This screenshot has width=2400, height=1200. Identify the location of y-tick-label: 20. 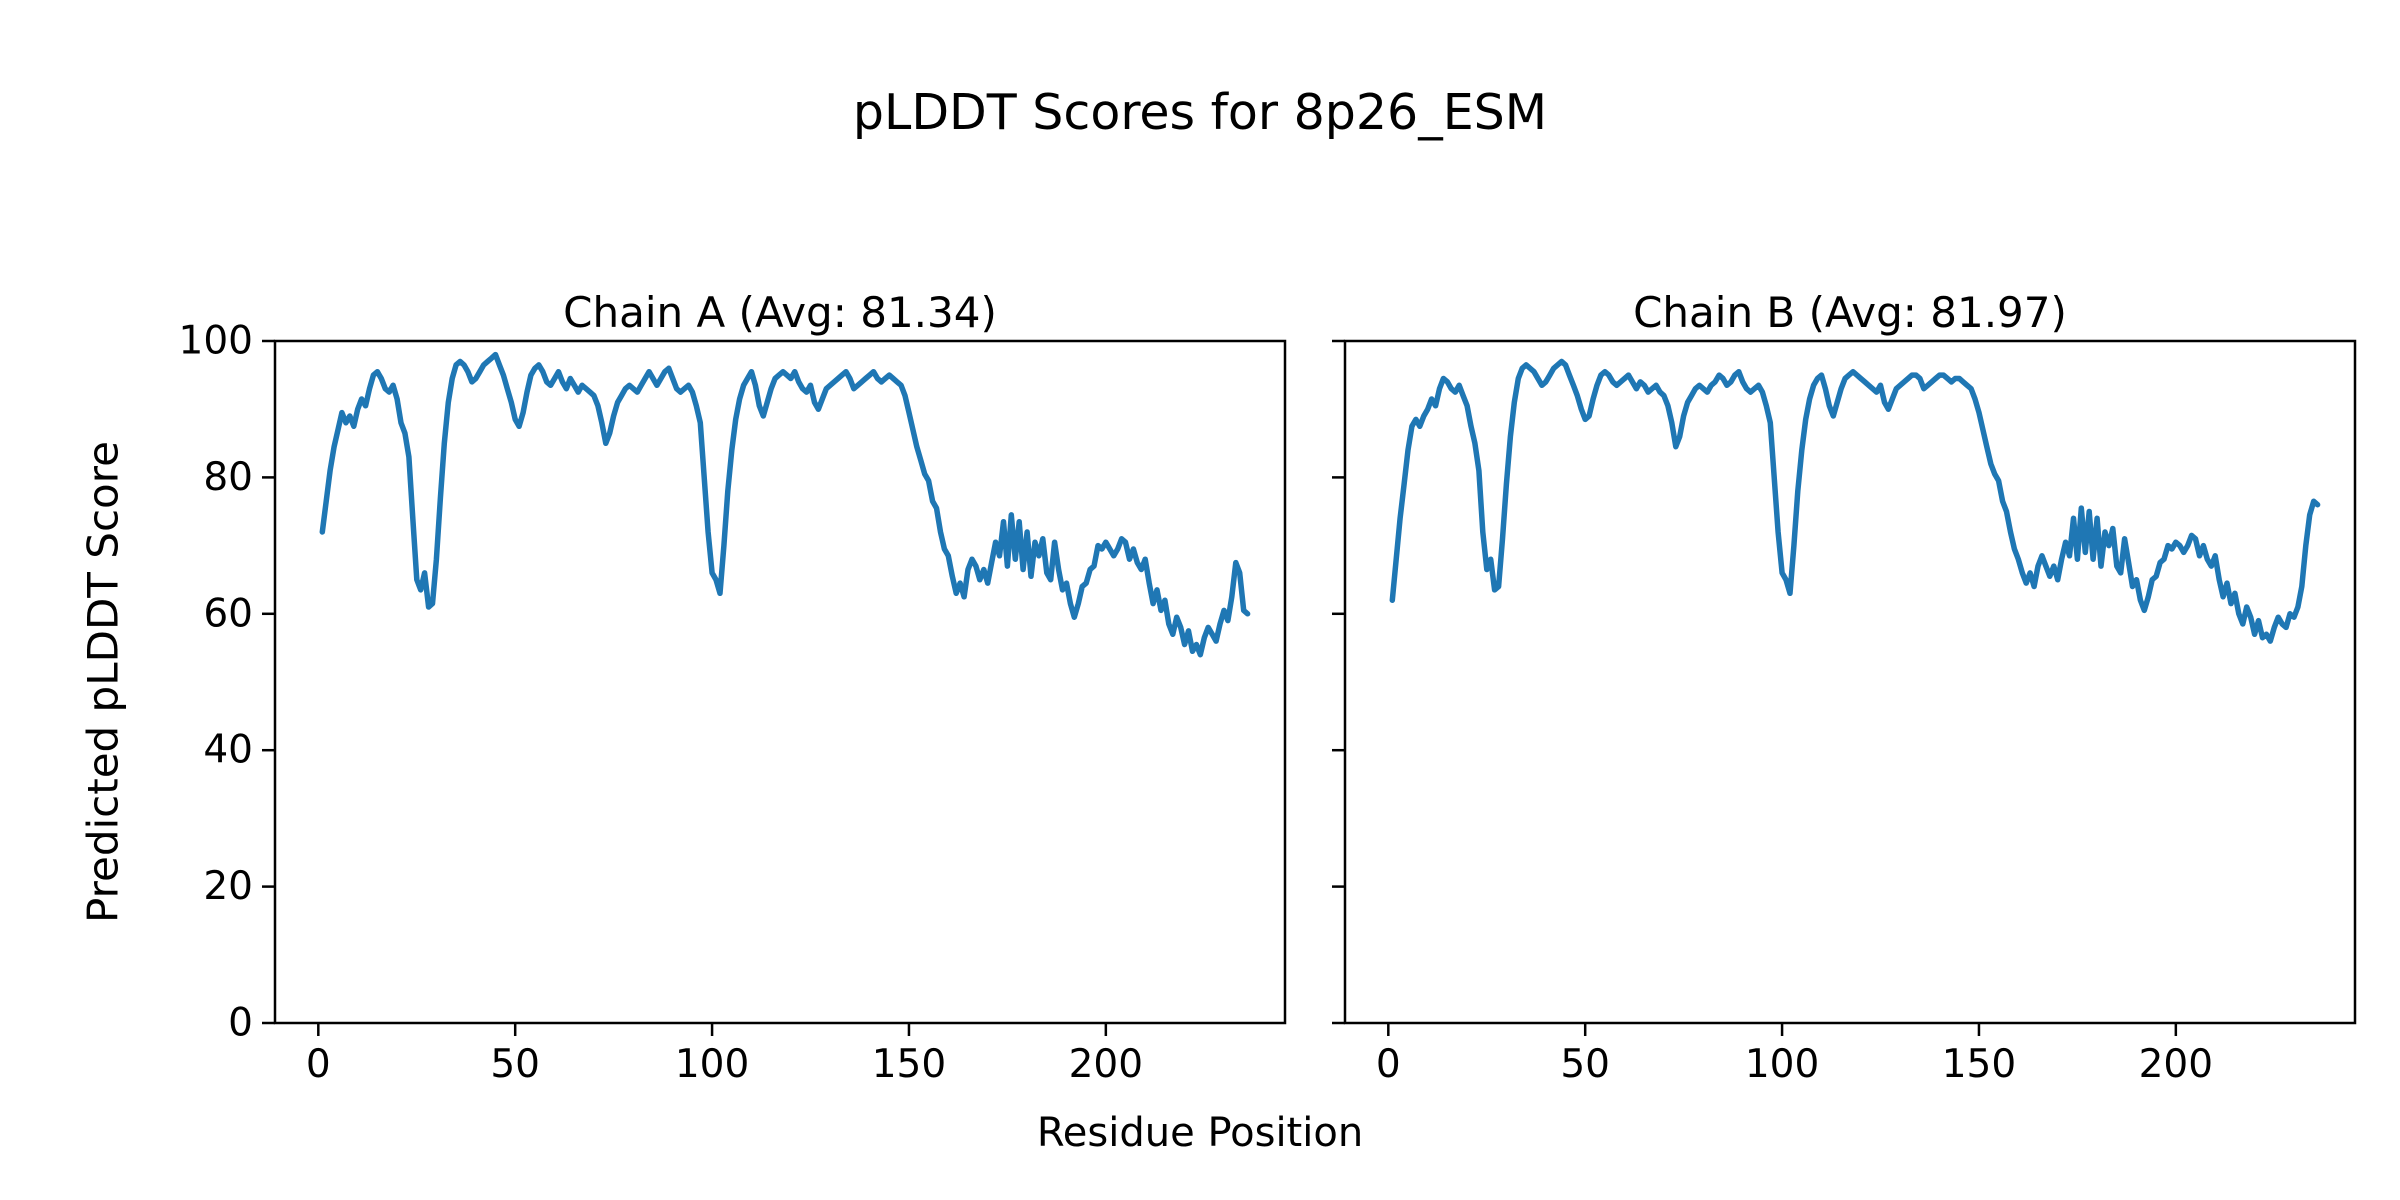
(228, 886).